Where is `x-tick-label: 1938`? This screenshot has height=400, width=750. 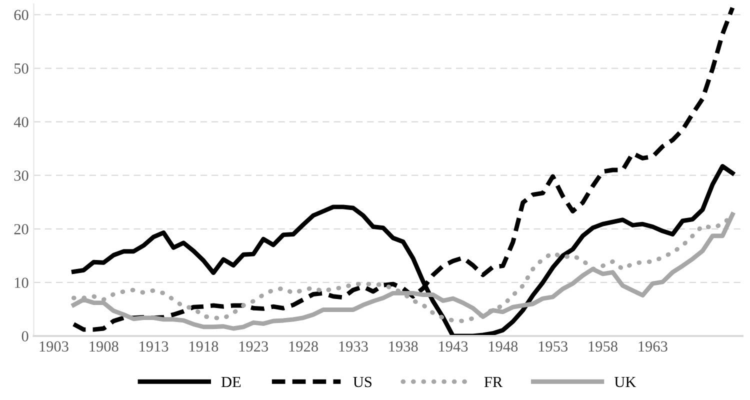
x-tick-label: 1938 is located at coordinates (403, 346).